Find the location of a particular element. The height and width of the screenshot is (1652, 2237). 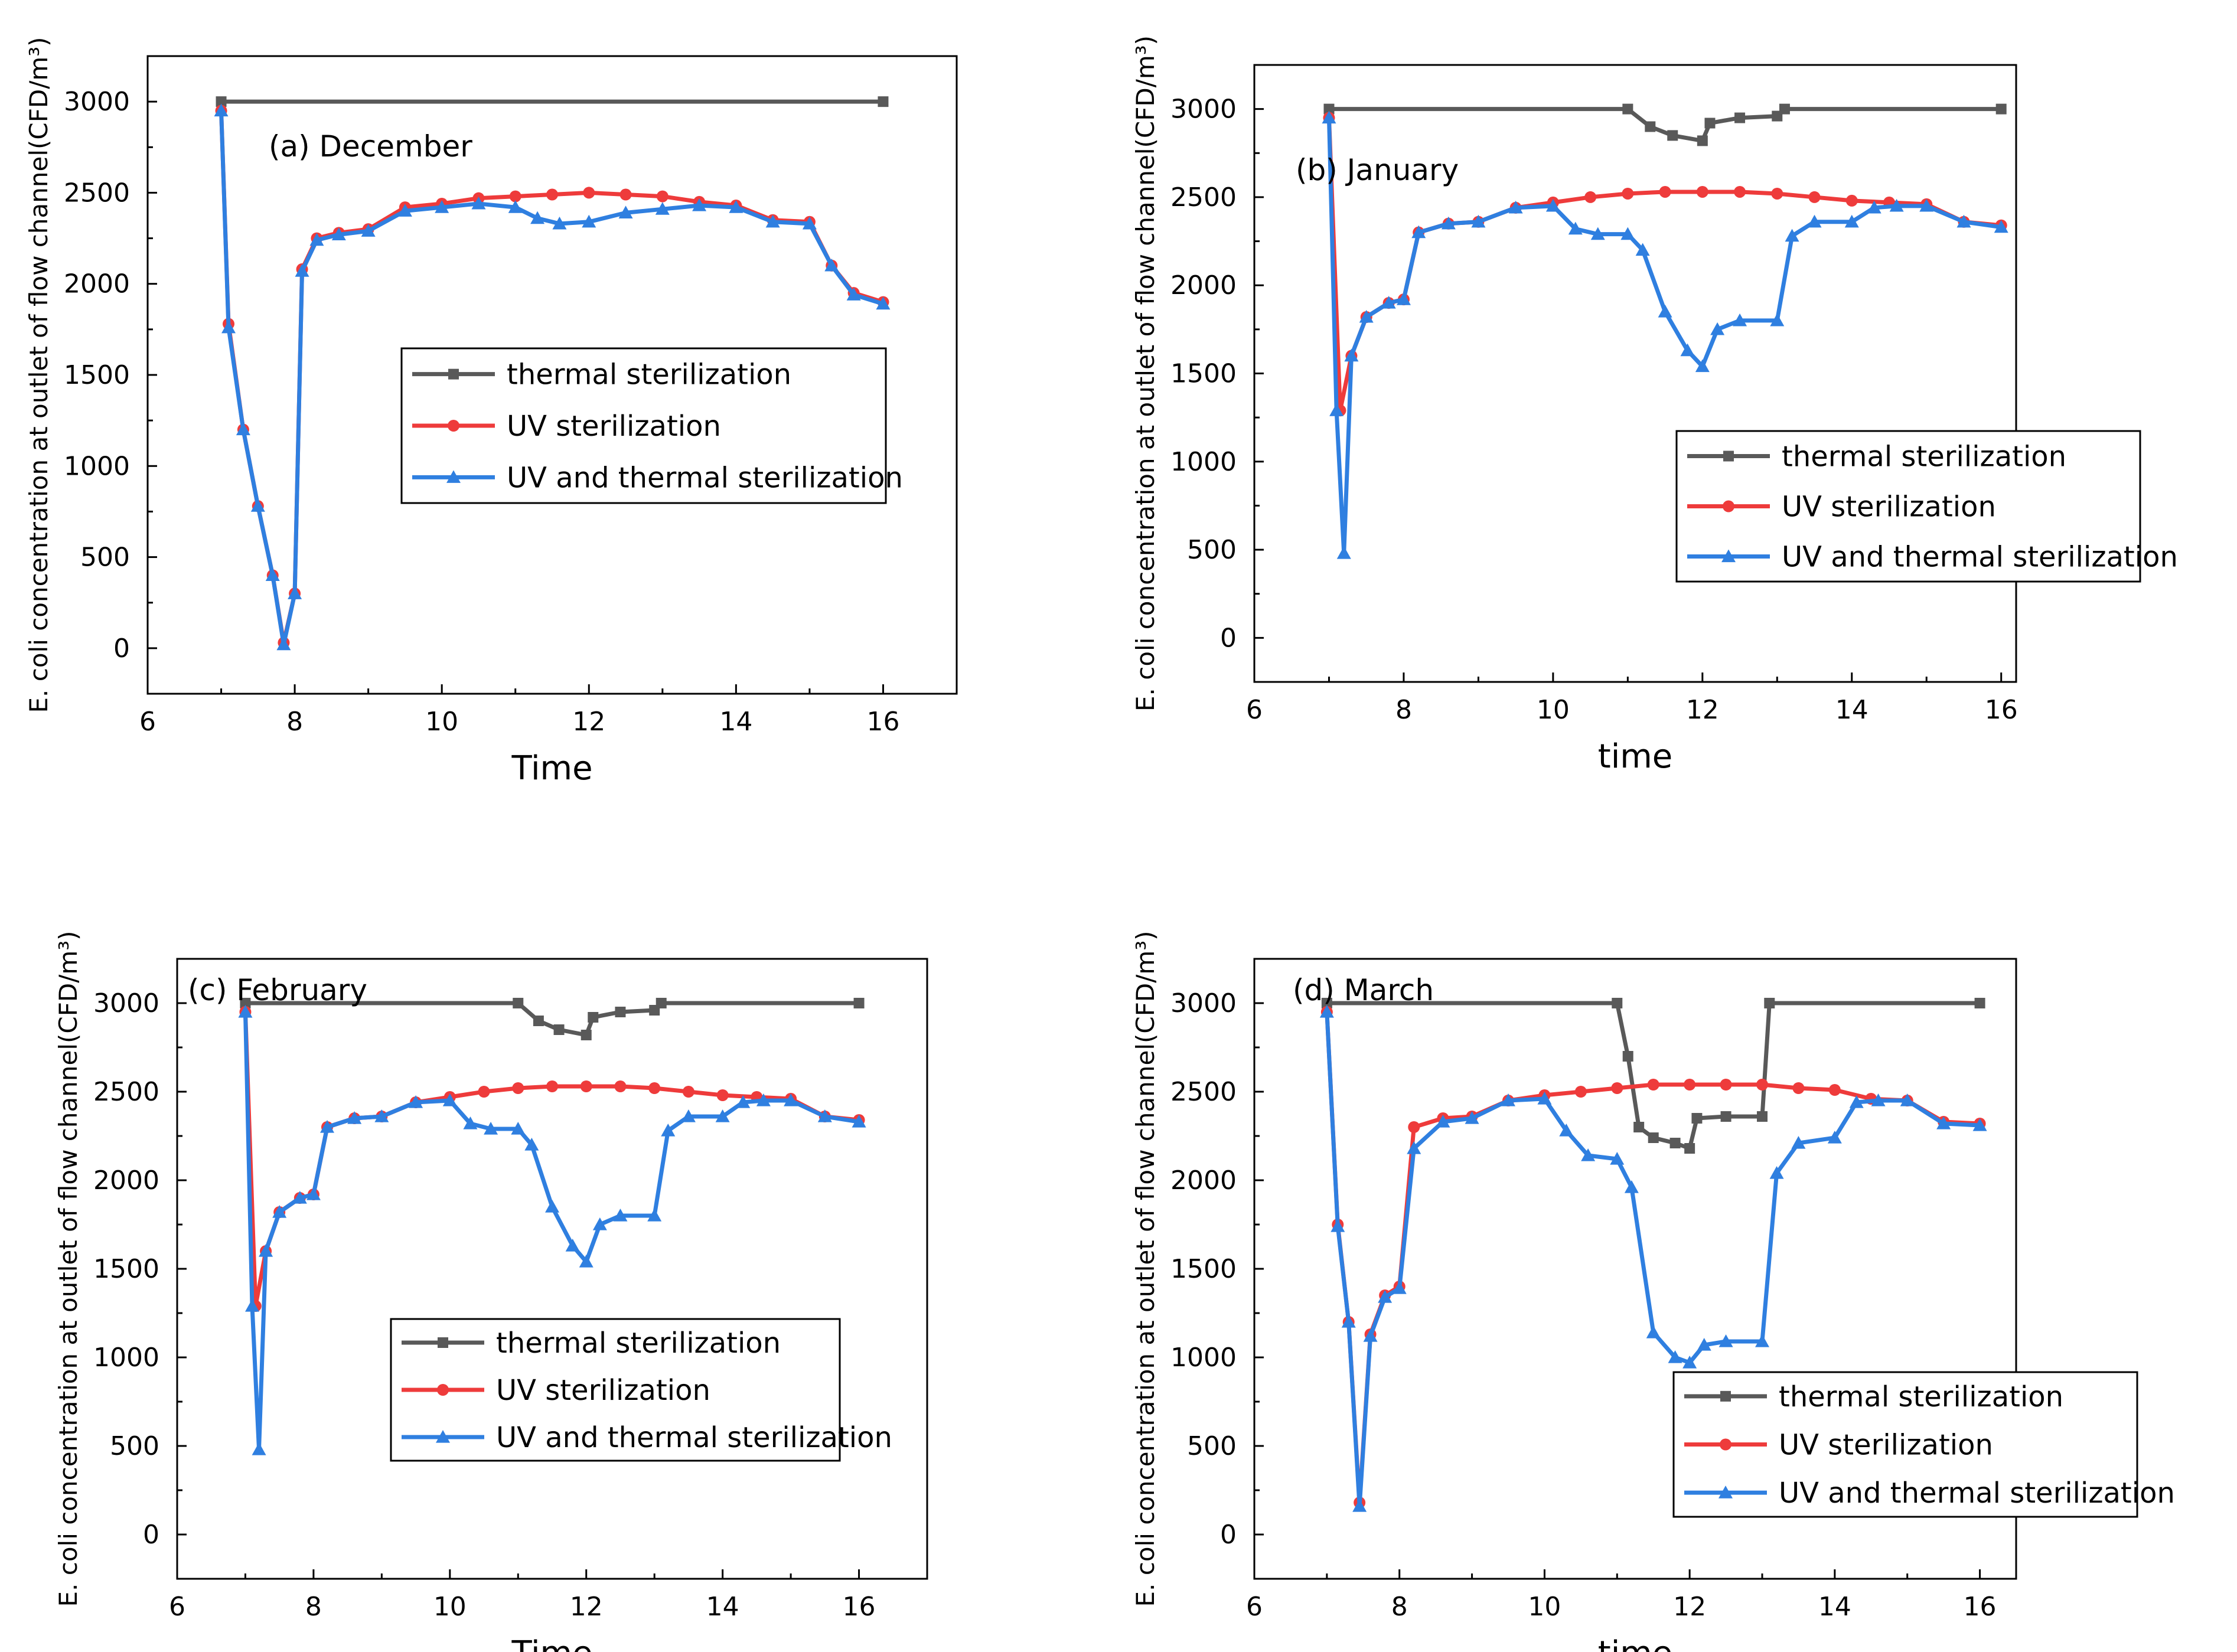

plot-frame is located at coordinates (552, 1269).